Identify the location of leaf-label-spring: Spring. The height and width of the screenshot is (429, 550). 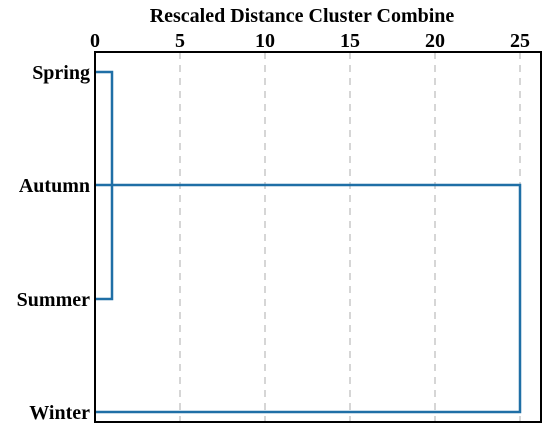
(61, 73).